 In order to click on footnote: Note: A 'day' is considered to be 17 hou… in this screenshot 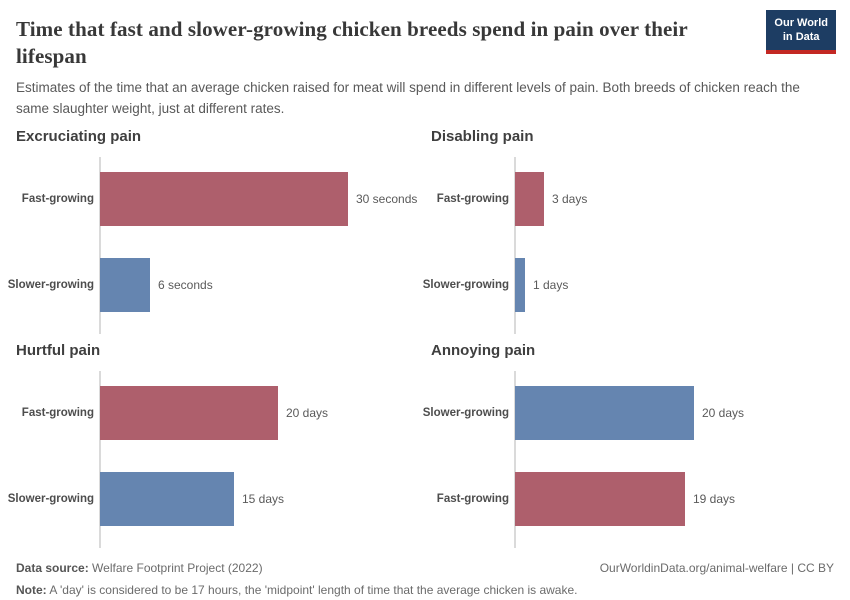, I will do `click(425, 590)`.